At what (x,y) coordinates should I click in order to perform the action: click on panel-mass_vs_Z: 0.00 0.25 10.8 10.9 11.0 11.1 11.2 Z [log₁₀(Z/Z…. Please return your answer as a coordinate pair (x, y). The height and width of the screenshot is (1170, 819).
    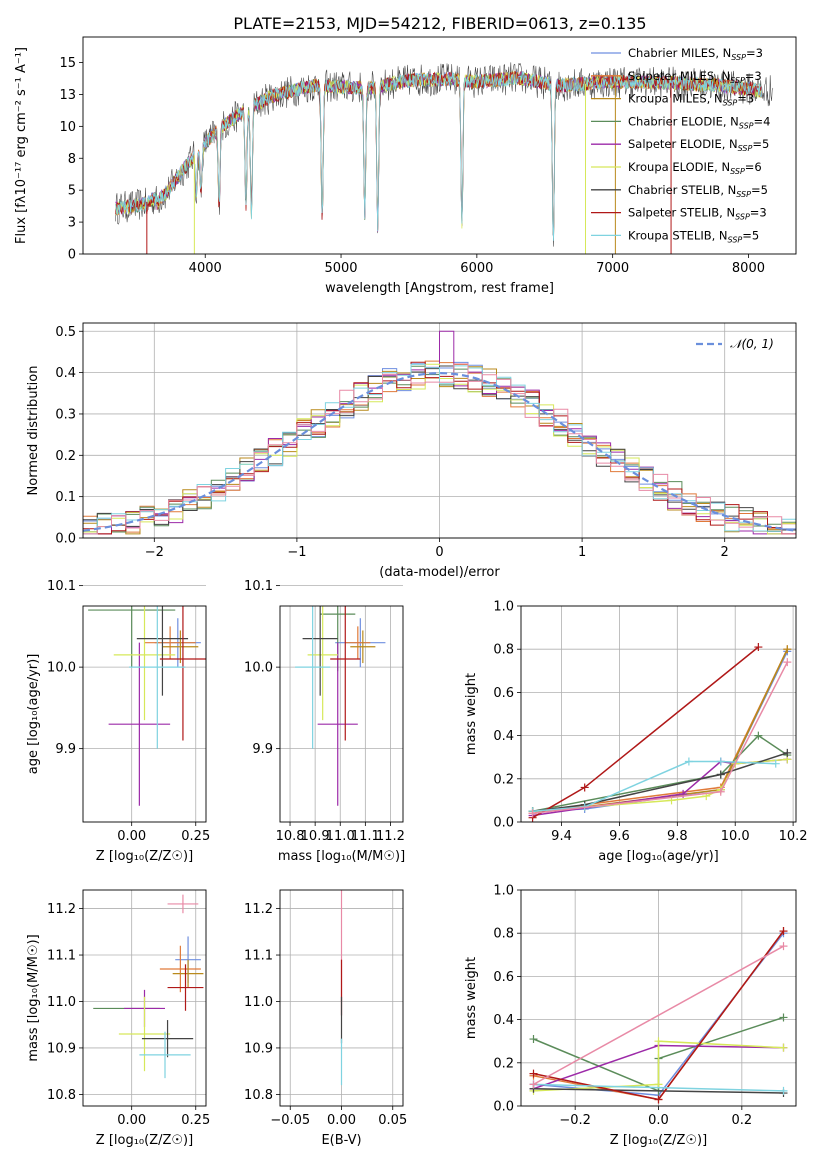
    Looking at the image, I should click on (118, 1018).